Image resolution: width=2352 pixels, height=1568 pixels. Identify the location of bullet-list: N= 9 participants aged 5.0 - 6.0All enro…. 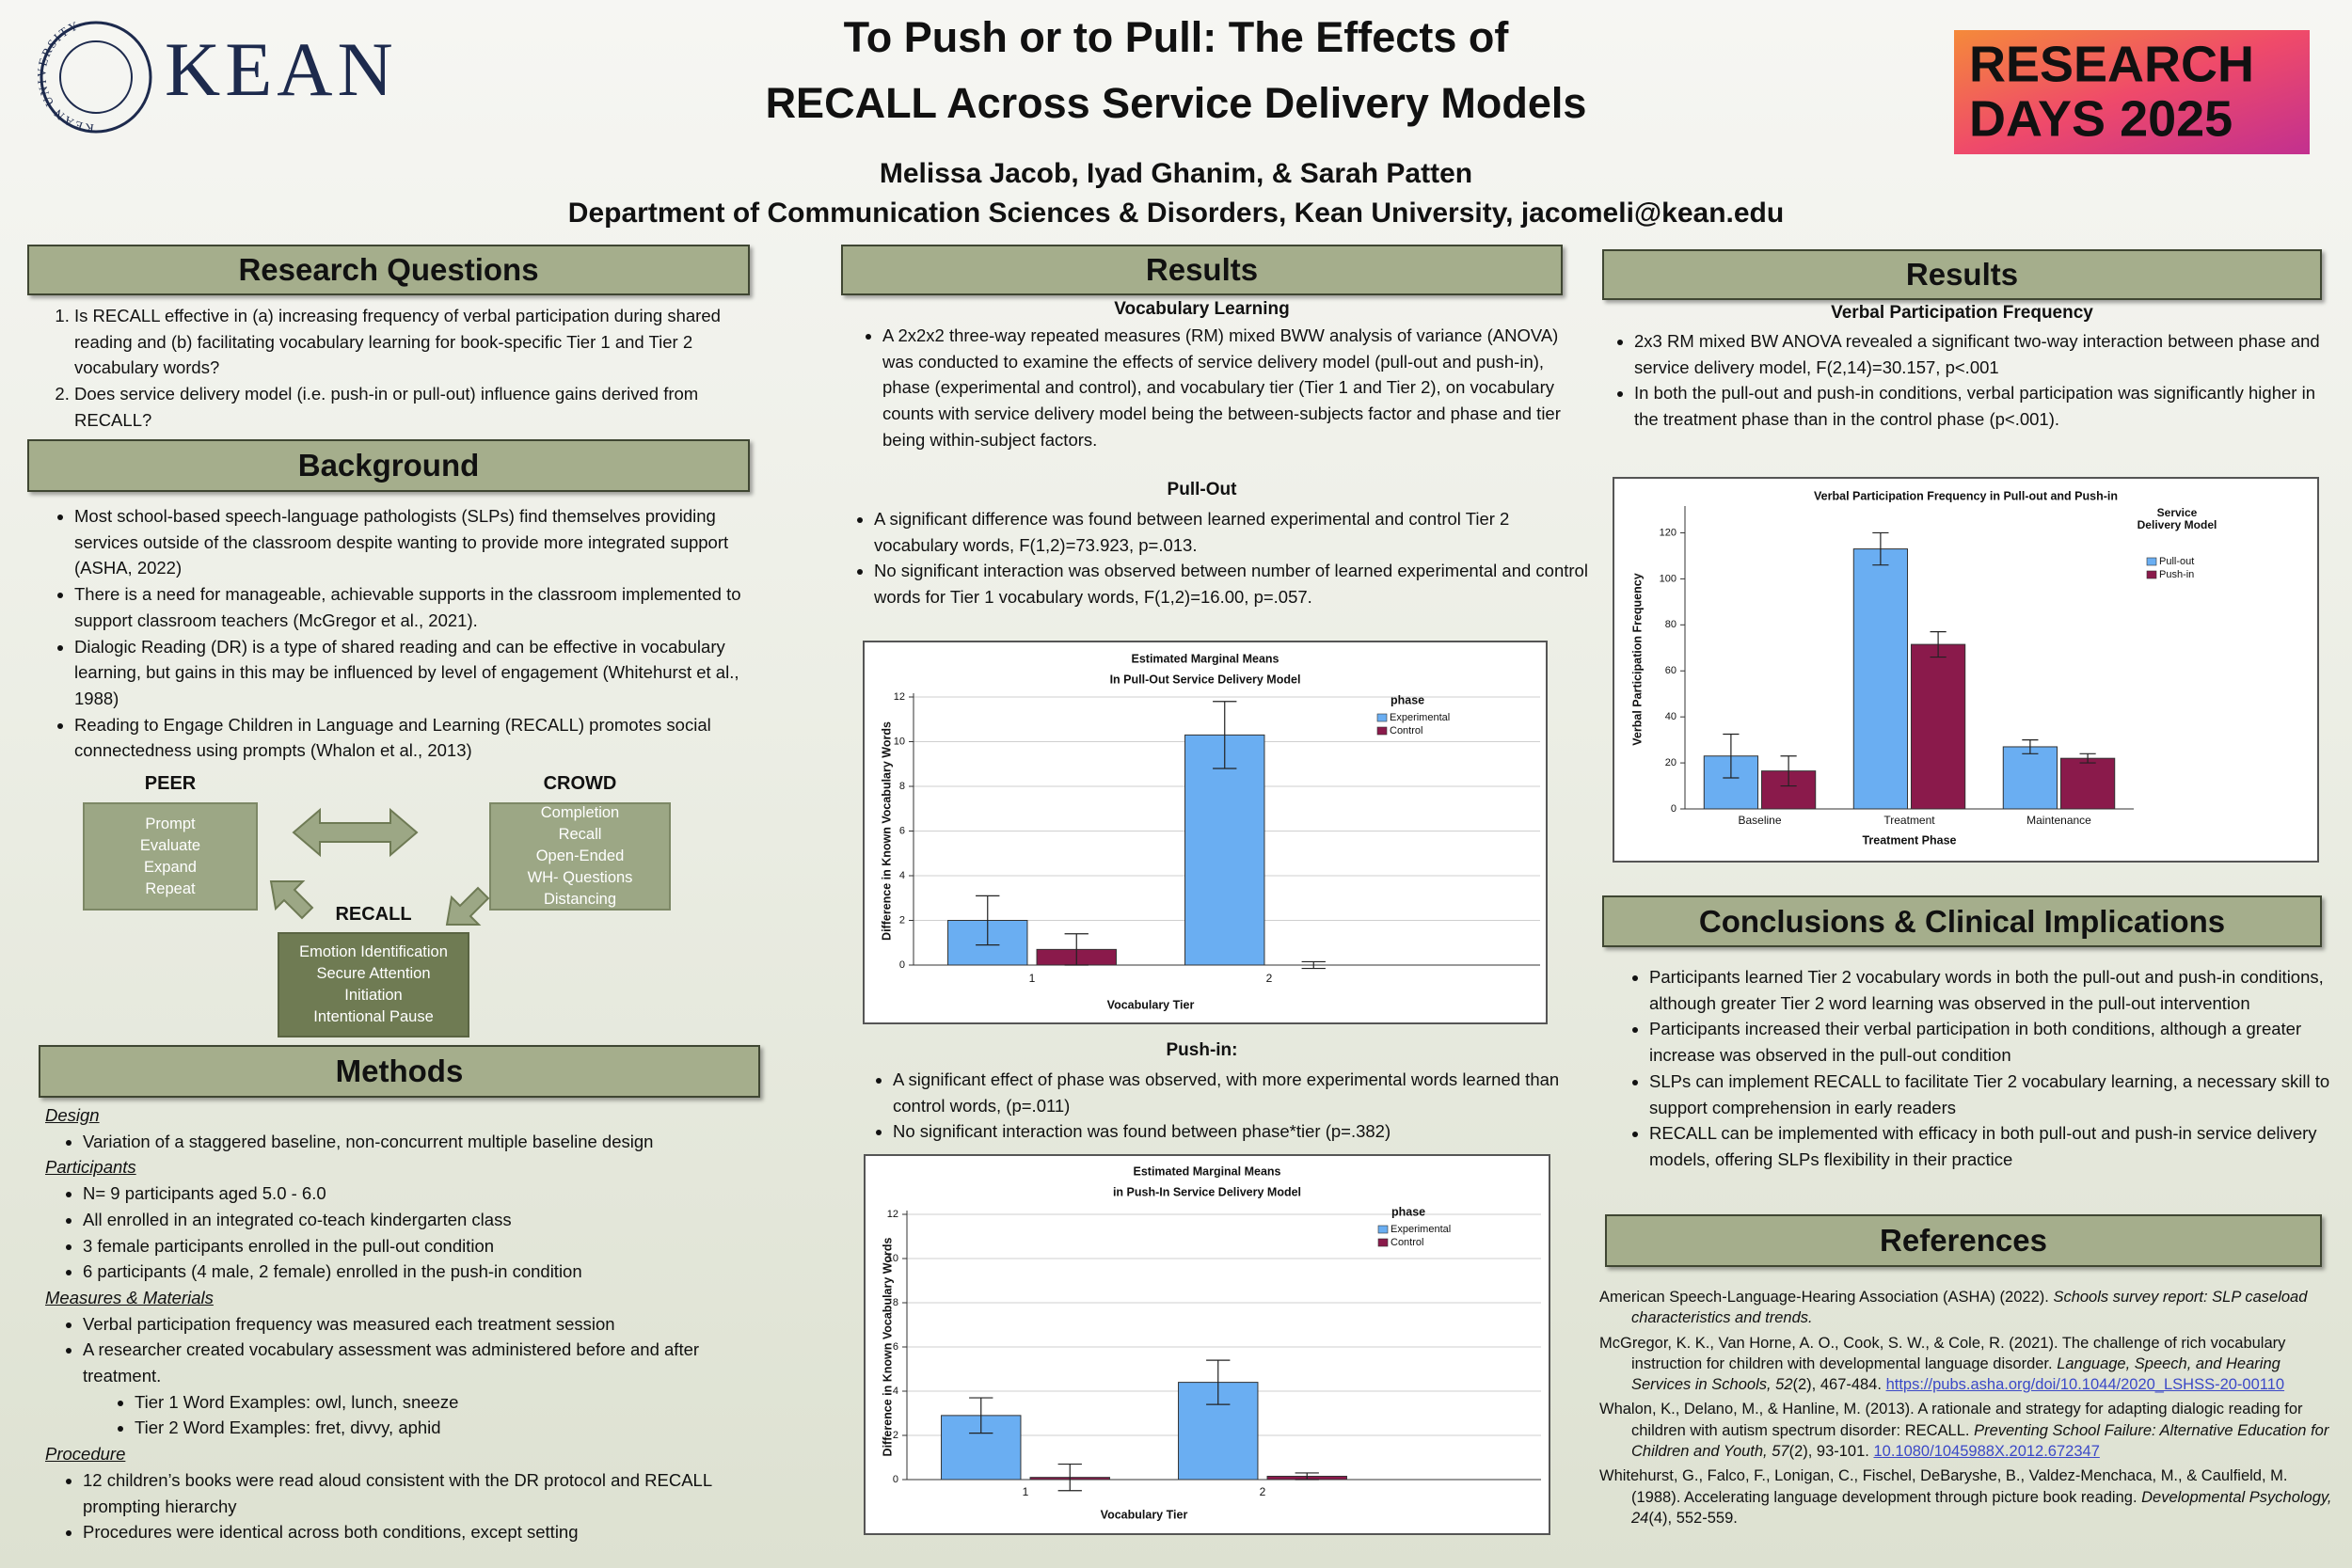
(402, 1232).